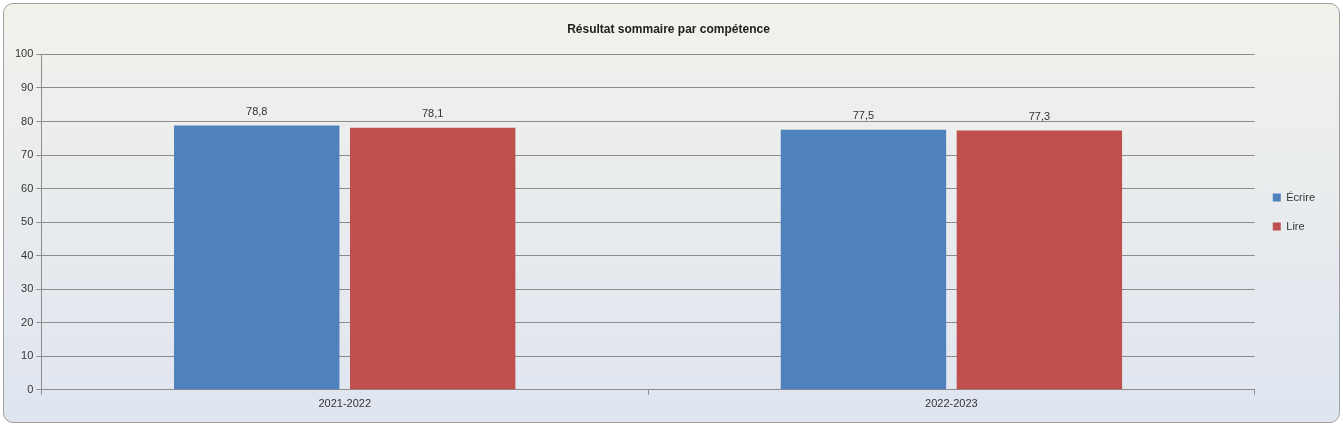  What do you see at coordinates (669, 28) in the screenshot?
I see `chart-title: Résultat sommaire par compétence` at bounding box center [669, 28].